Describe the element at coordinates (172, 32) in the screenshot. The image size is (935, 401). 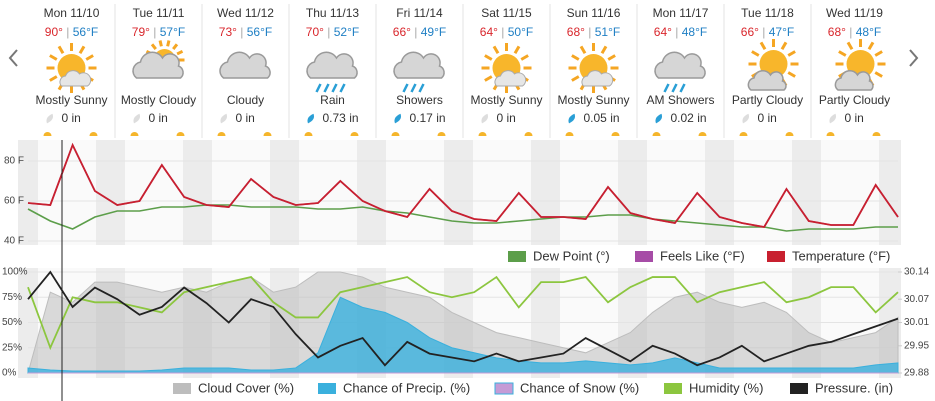
I see `low-temp: 57°F` at that location.